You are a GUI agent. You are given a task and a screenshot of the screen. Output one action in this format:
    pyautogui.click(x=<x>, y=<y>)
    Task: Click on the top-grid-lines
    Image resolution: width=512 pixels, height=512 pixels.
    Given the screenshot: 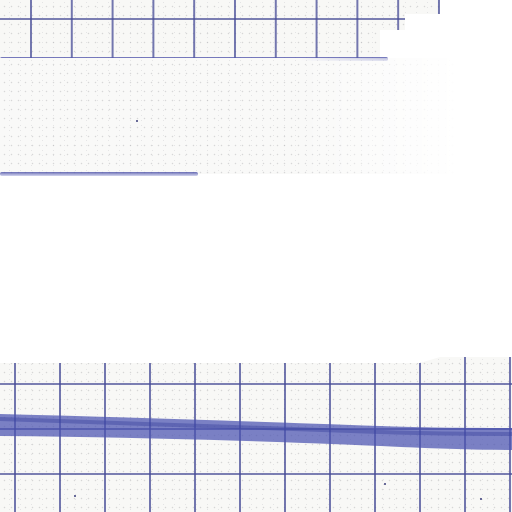 What is the action you would take?
    pyautogui.click(x=220, y=29)
    